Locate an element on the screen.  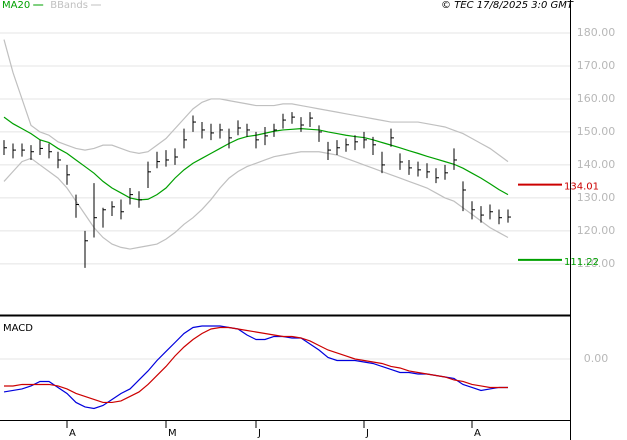
legend-label: MA20 is located at coordinates (16, 5).